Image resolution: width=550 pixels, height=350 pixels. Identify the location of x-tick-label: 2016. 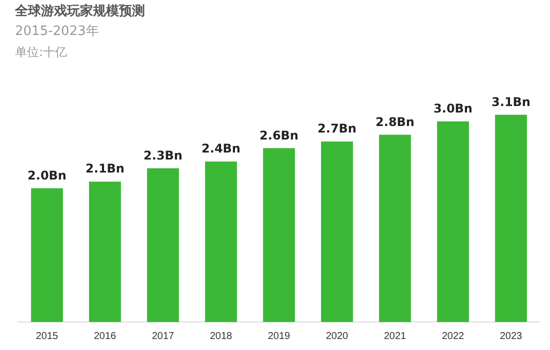
(105, 336).